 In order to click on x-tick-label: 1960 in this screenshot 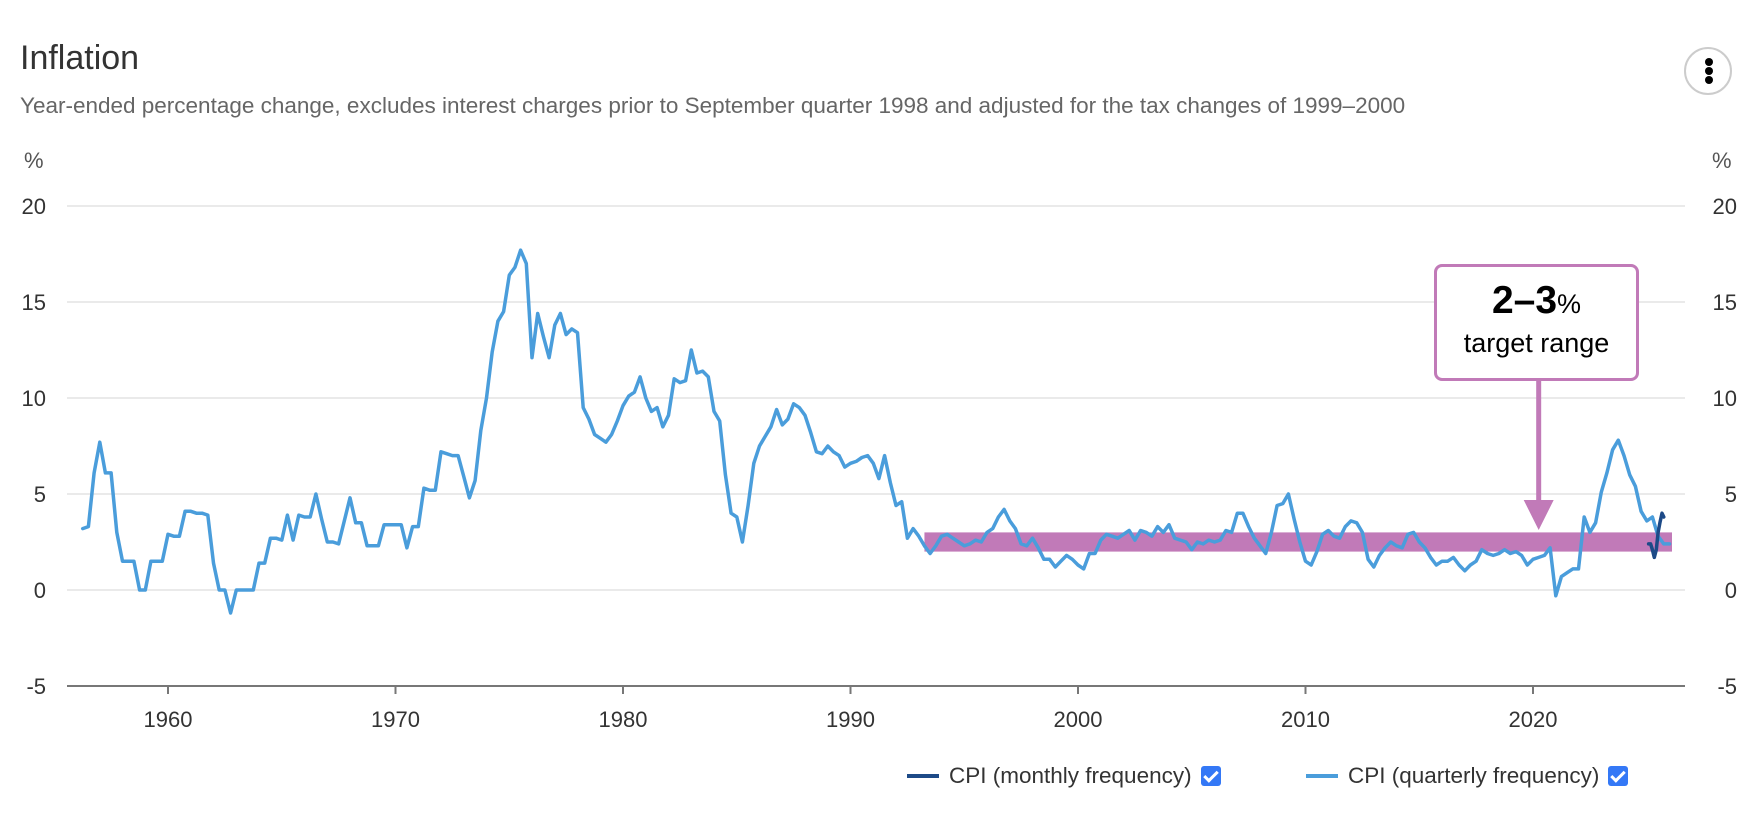, I will do `click(168, 719)`.